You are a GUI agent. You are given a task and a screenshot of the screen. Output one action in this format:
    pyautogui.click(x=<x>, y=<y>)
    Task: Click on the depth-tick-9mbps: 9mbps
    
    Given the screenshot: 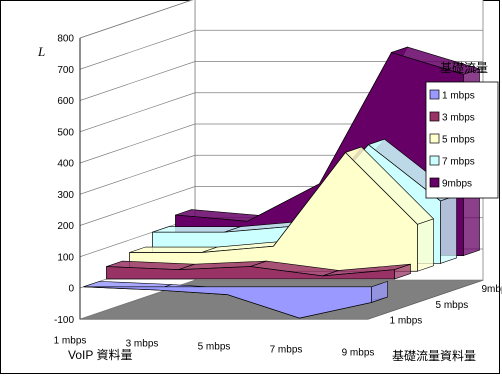 What is the action you would take?
    pyautogui.click(x=492, y=289)
    